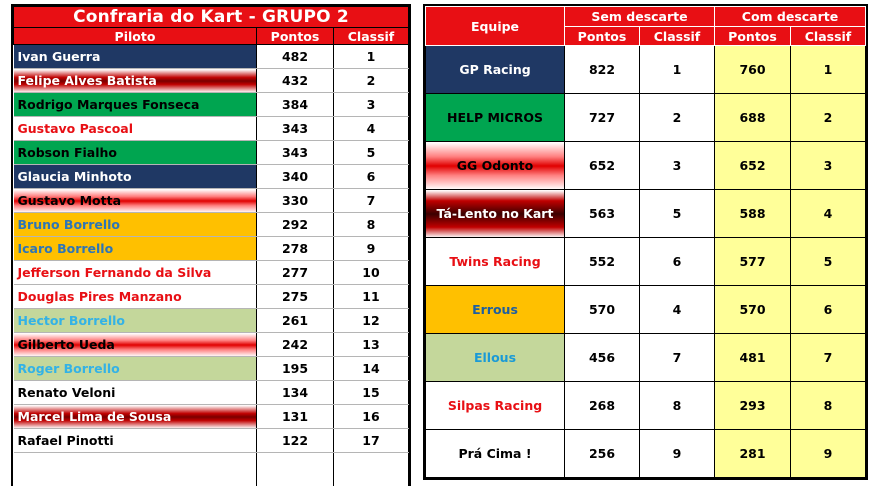 Image resolution: width=880 pixels, height=486 pixels. I want to click on standings-title: Confraria do Kart - GRUPO 2, so click(211, 17).